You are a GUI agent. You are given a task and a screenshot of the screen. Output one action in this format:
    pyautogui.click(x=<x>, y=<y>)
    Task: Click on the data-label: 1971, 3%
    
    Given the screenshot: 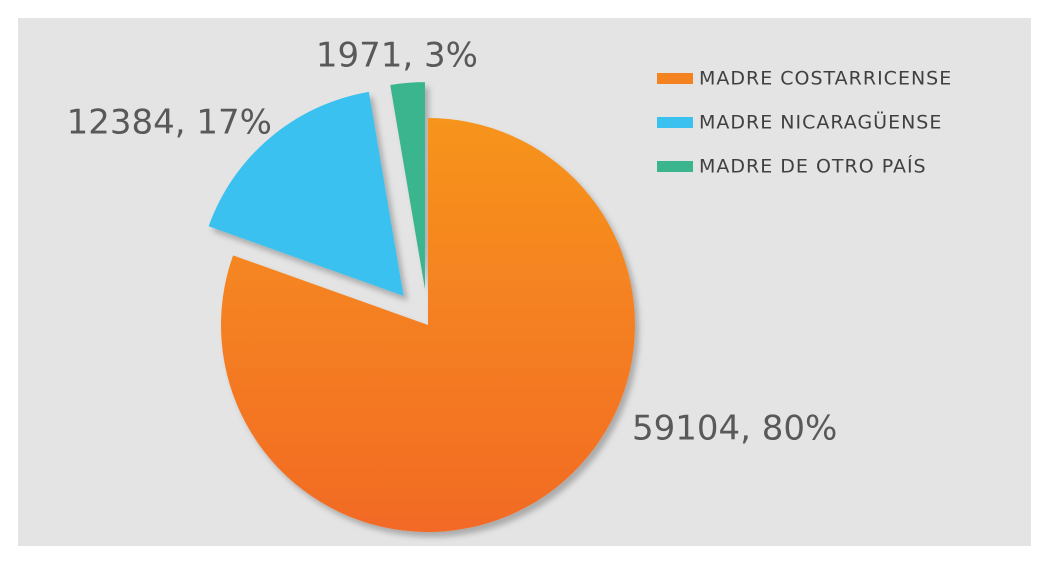 What is the action you would take?
    pyautogui.click(x=397, y=56)
    